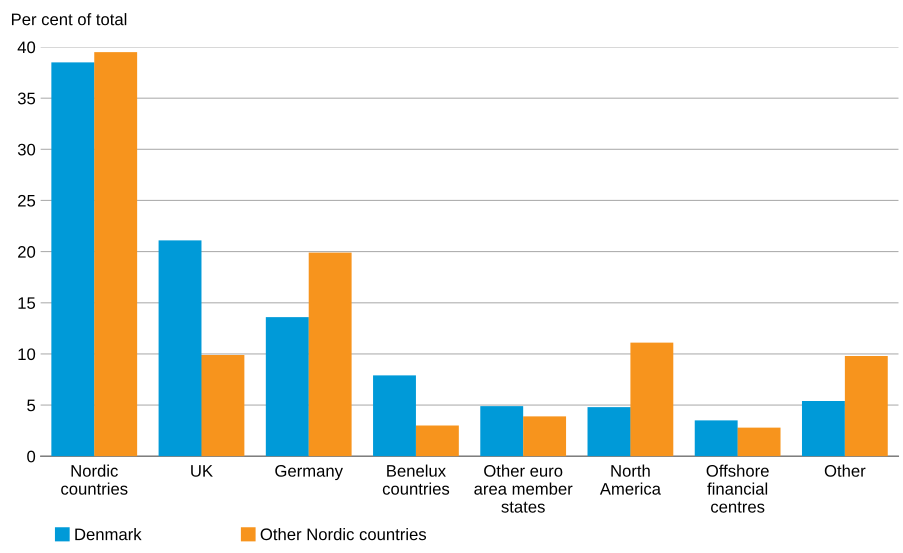 Image resolution: width=903 pixels, height=553 pixels. I want to click on legend-label: Other Nordic countries, so click(343, 534).